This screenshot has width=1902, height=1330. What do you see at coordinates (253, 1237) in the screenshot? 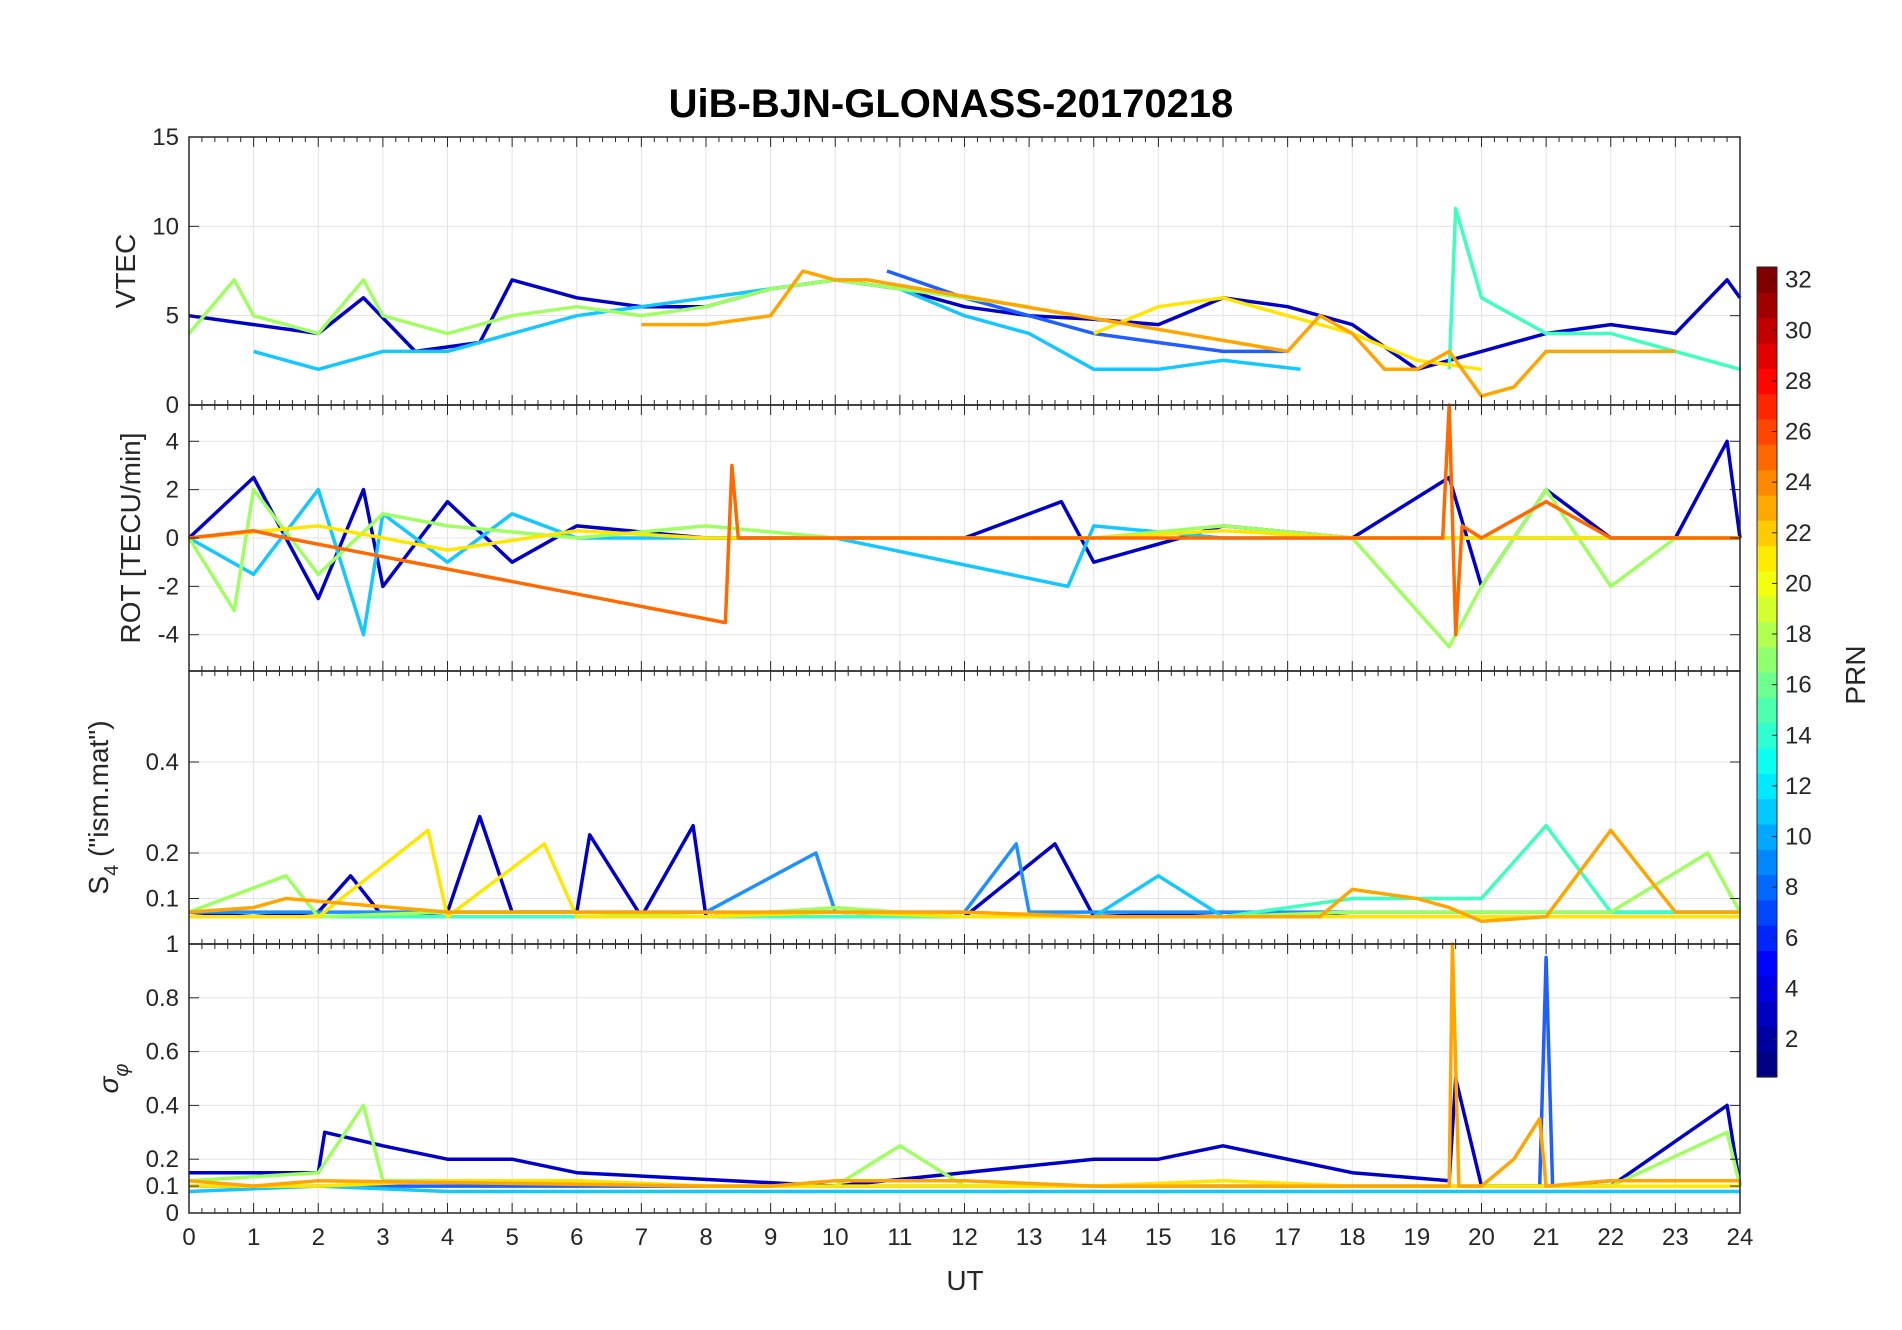
I see `x-tick-label: 1` at bounding box center [253, 1237].